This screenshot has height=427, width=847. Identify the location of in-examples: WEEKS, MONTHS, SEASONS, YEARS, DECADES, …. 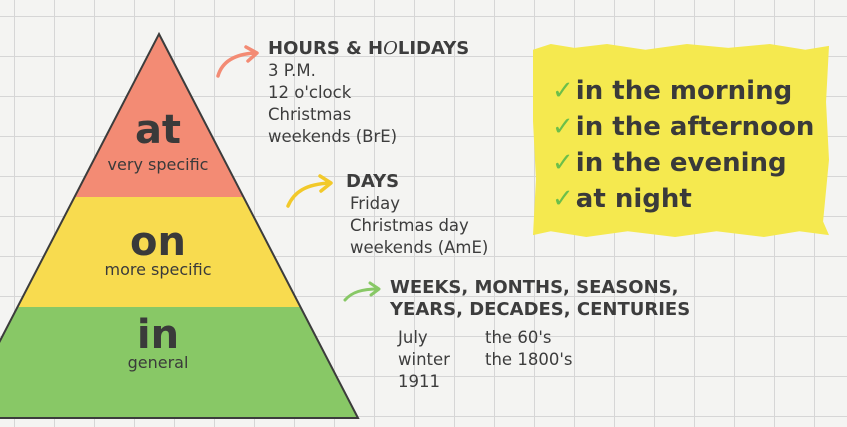
(615, 337).